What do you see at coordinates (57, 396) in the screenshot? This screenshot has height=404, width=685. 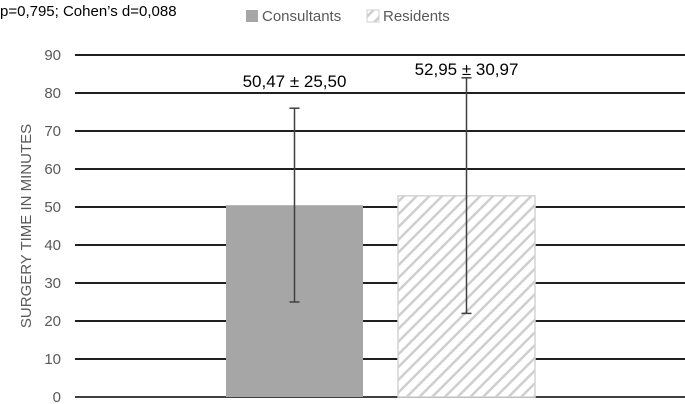 I see `y-tick-label-0: 0` at bounding box center [57, 396].